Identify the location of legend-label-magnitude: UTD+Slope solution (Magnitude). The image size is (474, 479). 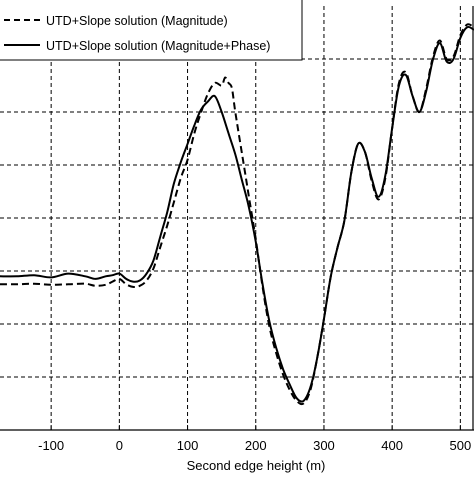
(137, 21).